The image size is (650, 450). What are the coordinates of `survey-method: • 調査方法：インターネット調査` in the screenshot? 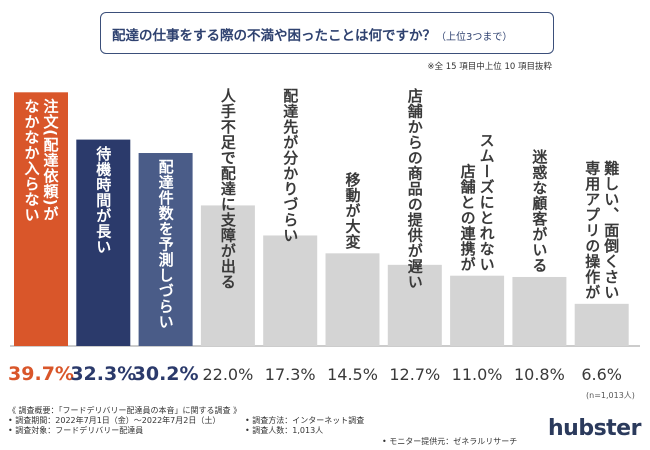 It's located at (305, 420).